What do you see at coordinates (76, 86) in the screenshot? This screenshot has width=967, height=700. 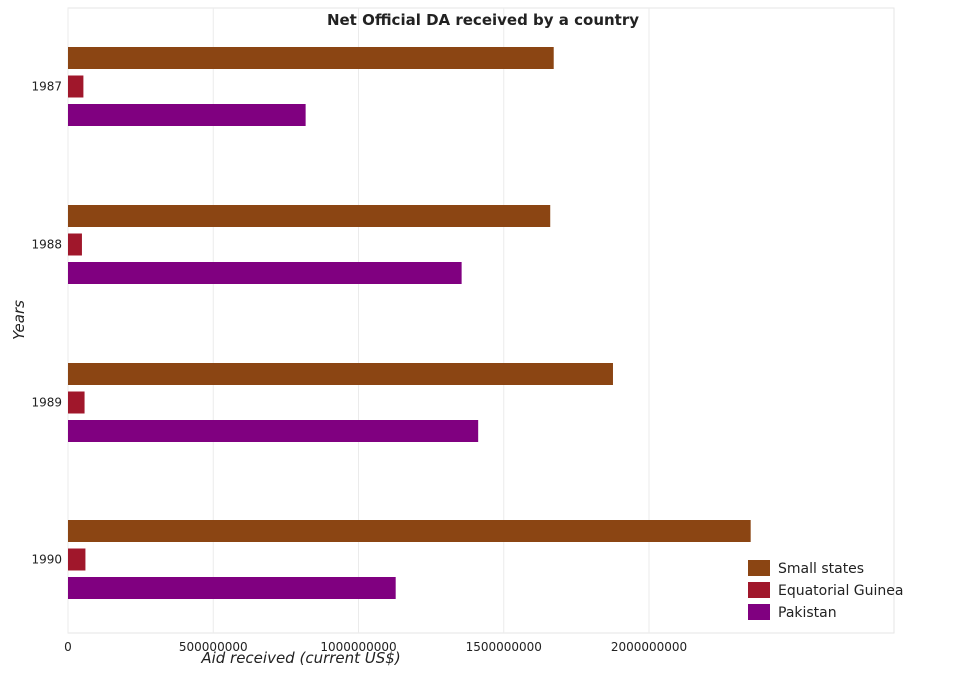 I see `bar-equatorial-guinea-1987` at bounding box center [76, 86].